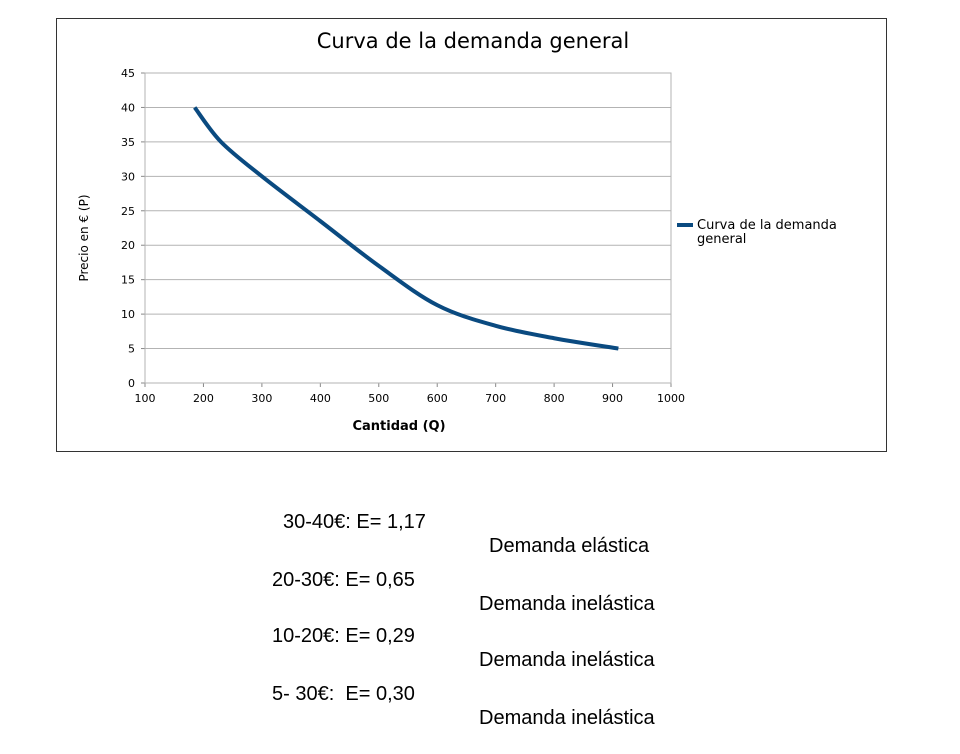  Describe the element at coordinates (671, 398) in the screenshot. I see `x-tick-label: 1000` at that location.